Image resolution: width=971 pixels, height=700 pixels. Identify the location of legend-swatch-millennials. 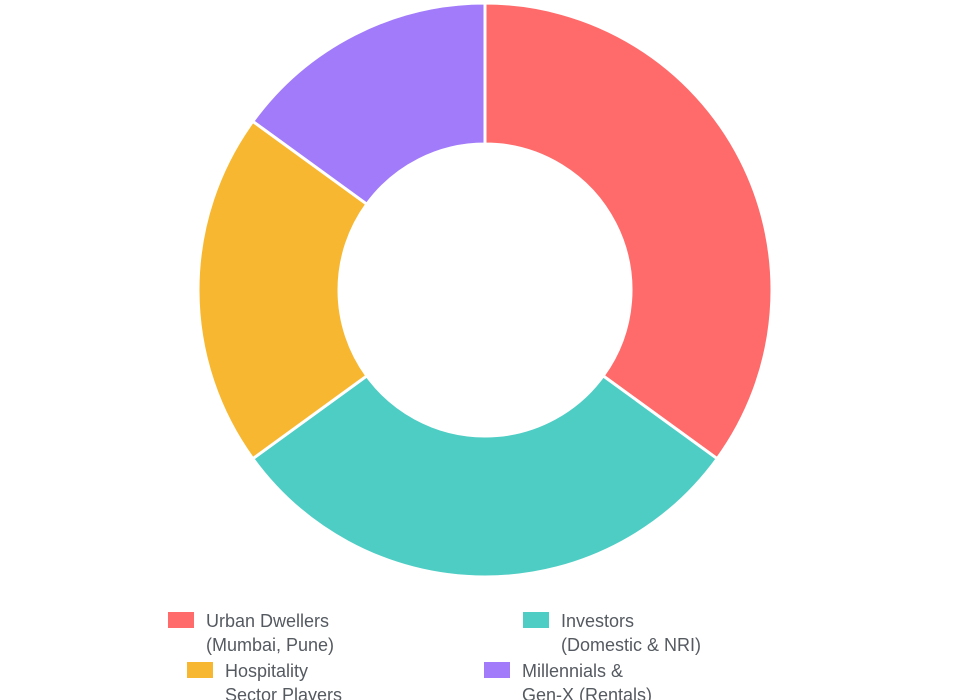
(497, 670).